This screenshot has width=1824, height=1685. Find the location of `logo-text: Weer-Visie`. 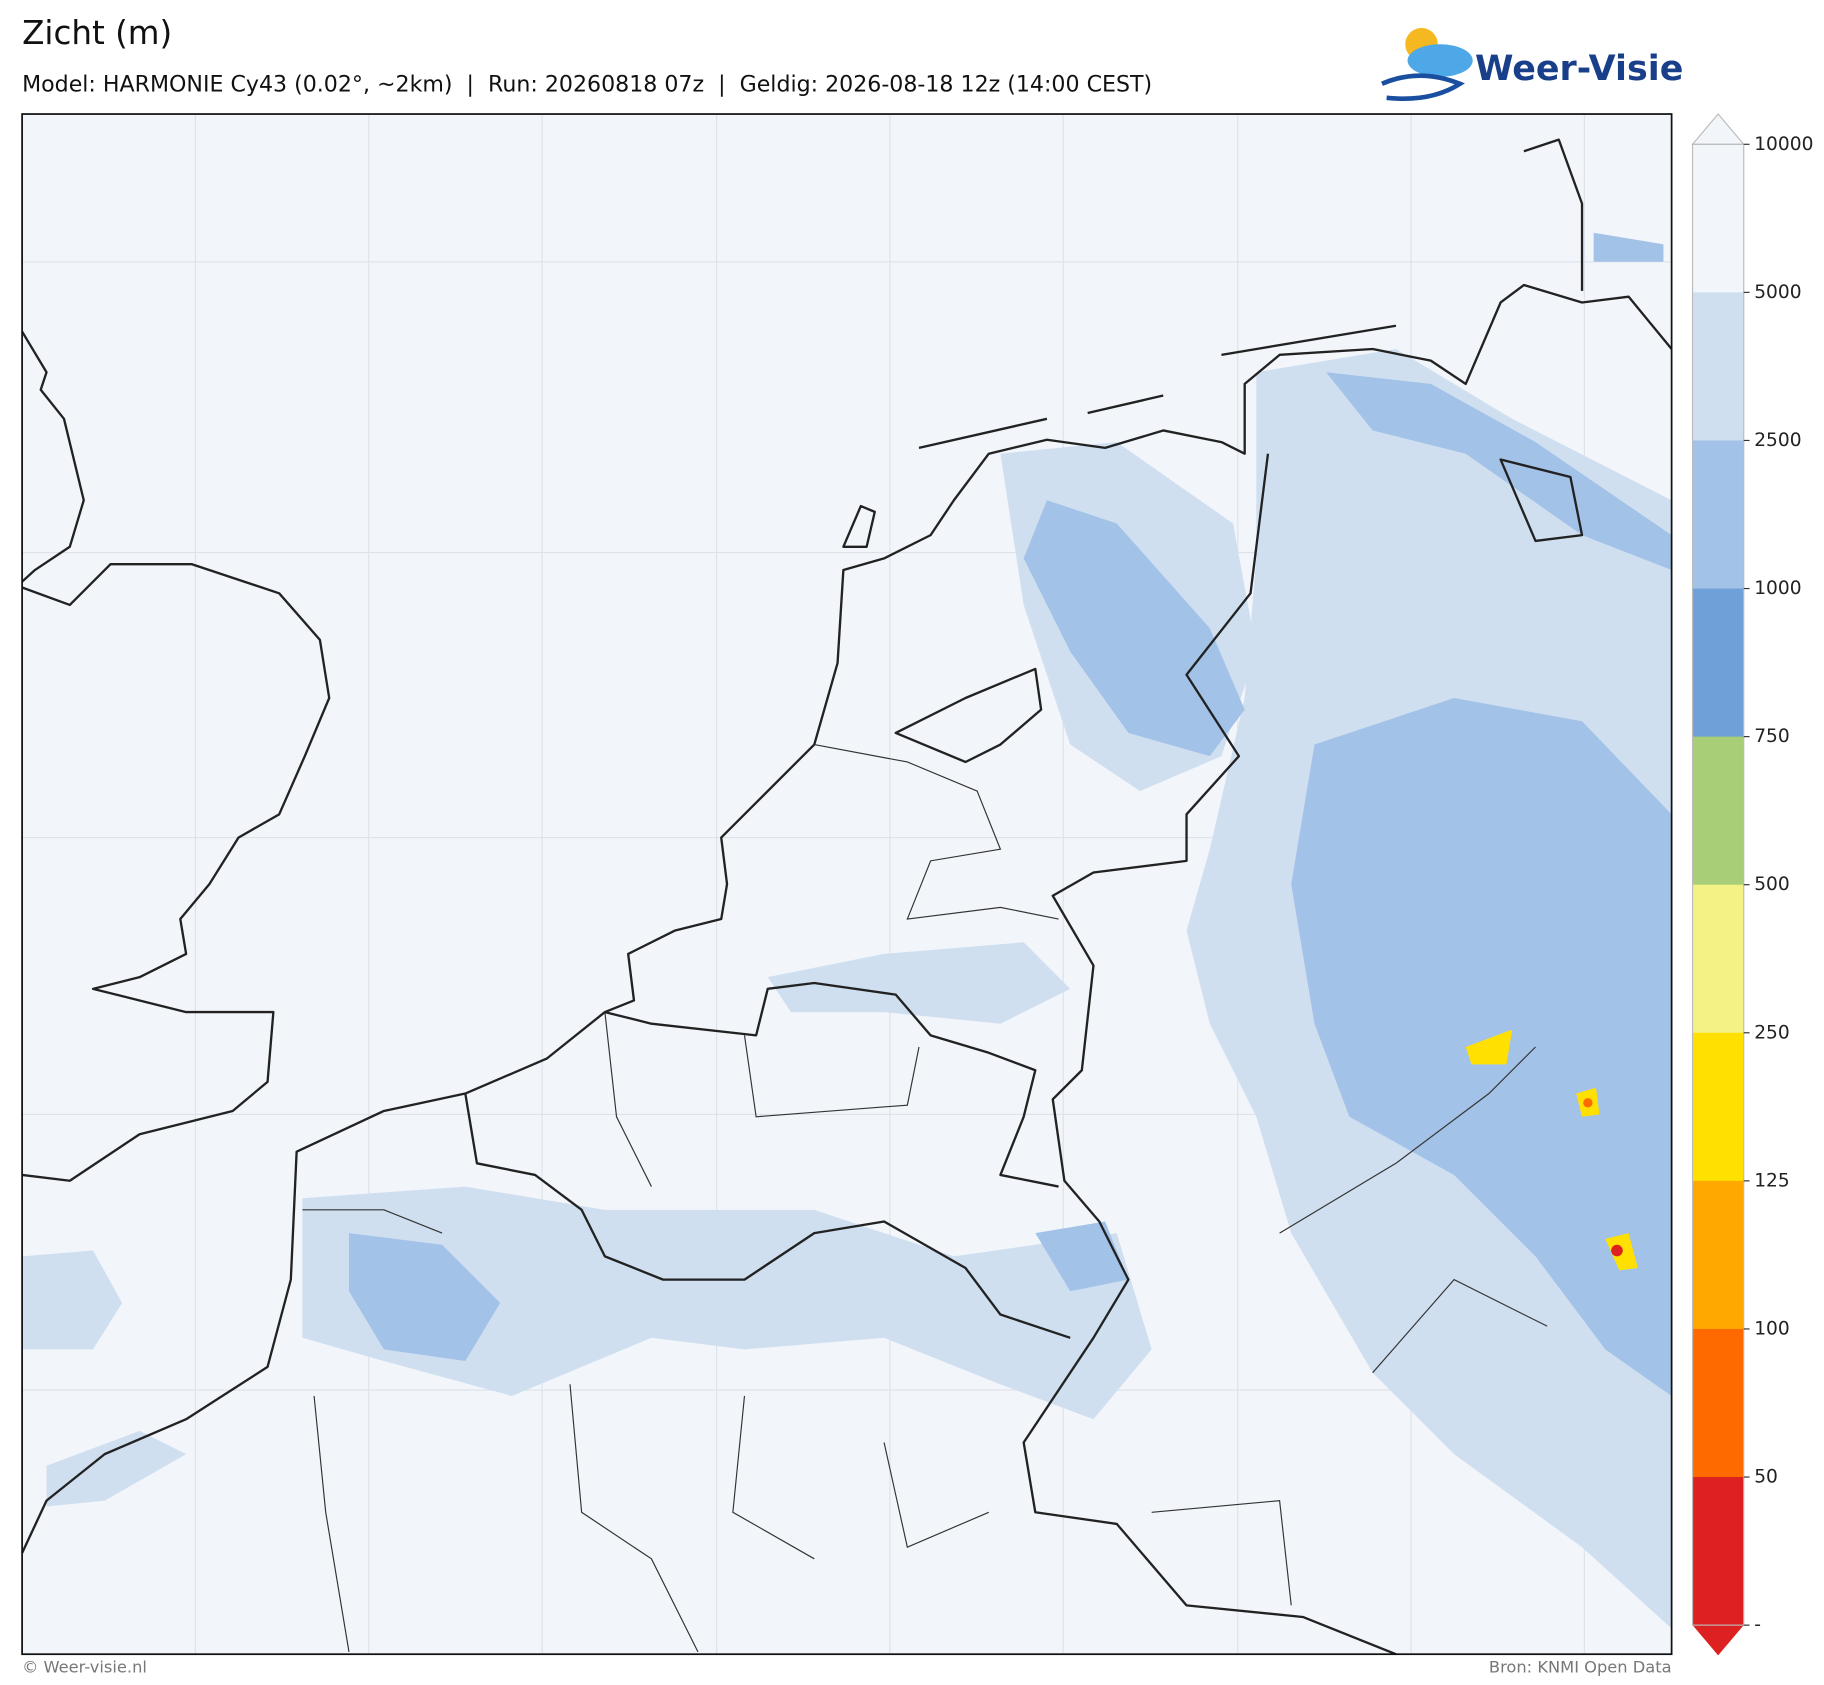

logo-text: Weer-Visie is located at coordinates (1579, 69).